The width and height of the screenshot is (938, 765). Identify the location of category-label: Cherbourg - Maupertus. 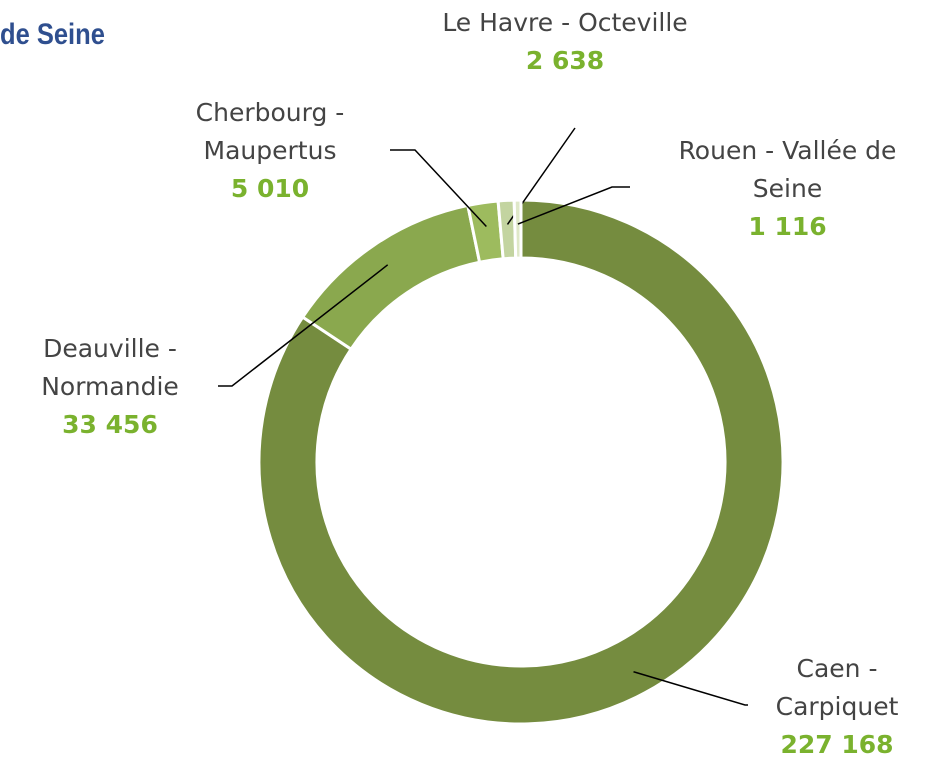
(270, 131).